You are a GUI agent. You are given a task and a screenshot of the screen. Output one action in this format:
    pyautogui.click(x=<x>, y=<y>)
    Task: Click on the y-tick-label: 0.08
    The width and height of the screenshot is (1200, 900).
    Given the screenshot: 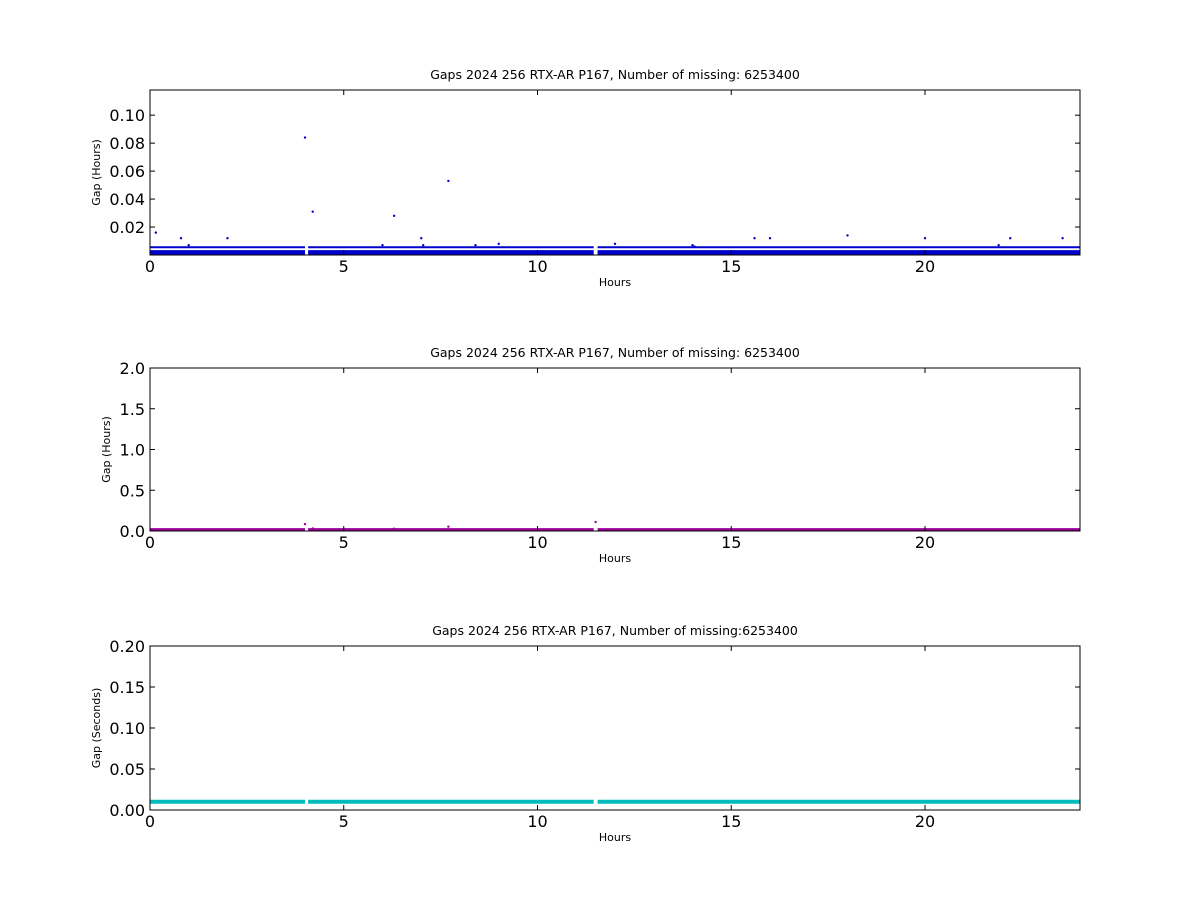 What is the action you would take?
    pyautogui.click(x=127, y=143)
    